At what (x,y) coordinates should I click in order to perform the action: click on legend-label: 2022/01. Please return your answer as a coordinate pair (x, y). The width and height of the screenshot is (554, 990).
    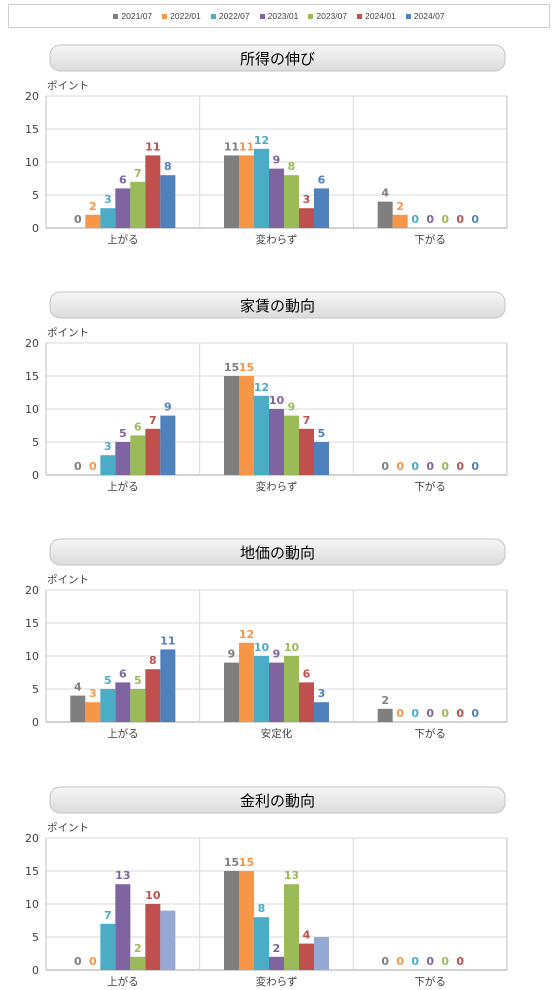
    Looking at the image, I should click on (185, 16).